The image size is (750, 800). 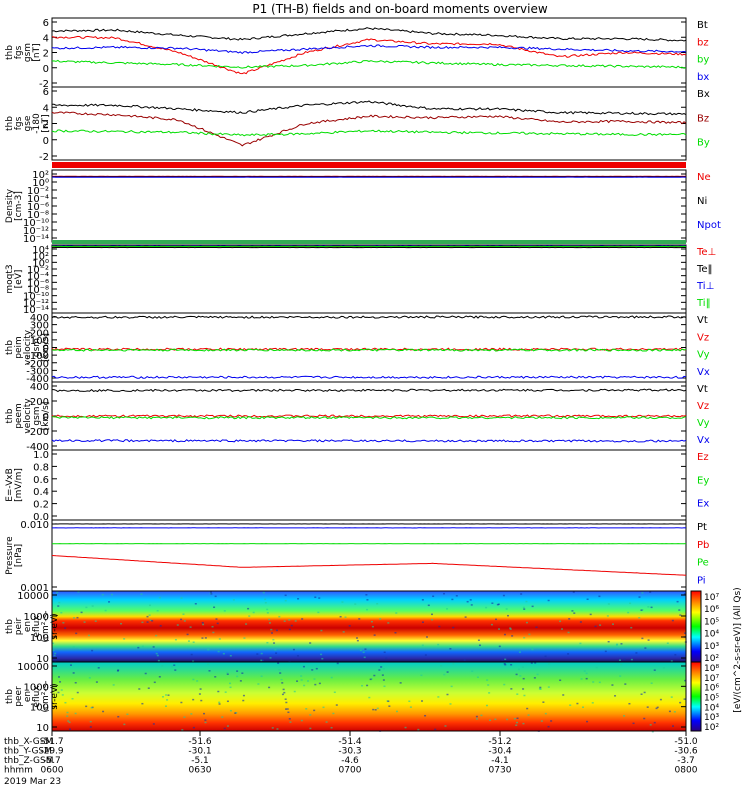 I want to click on y-axis-label: [nT], so click(x=46, y=123).